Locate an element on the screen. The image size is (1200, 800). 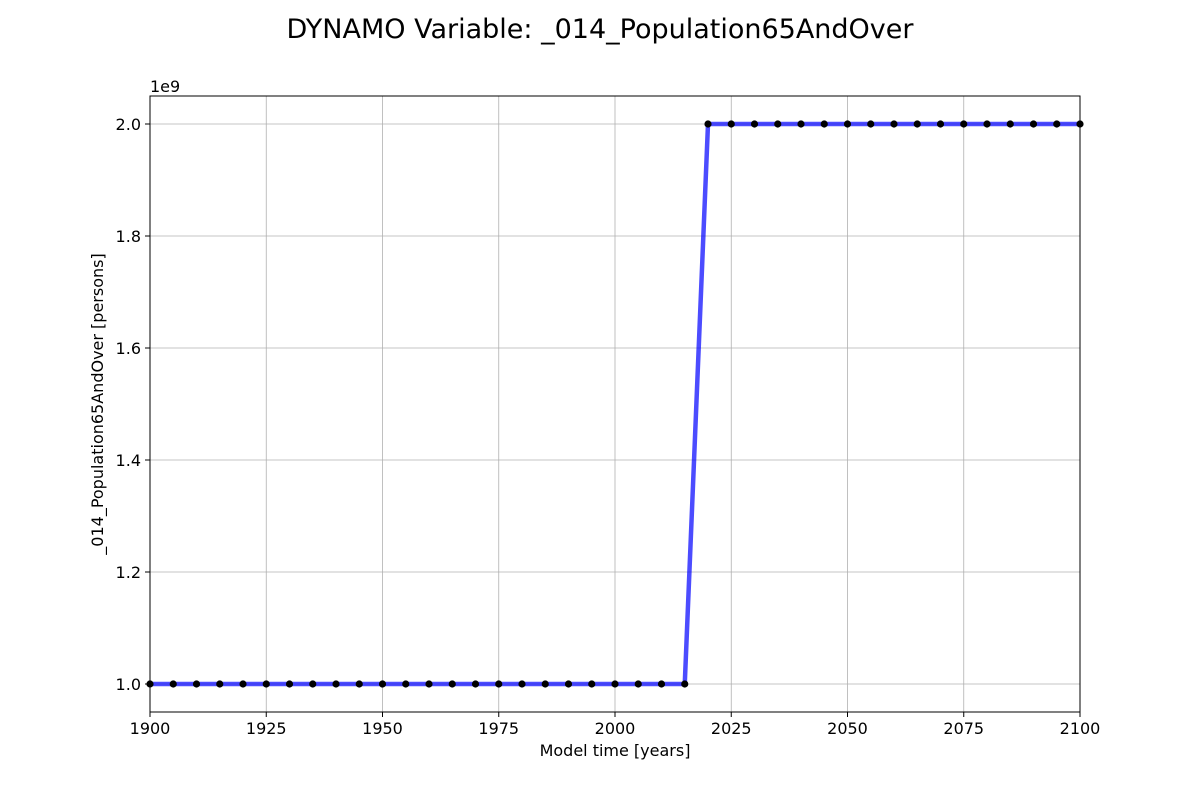
y-tick-label: 2.0 is located at coordinates (128, 124).